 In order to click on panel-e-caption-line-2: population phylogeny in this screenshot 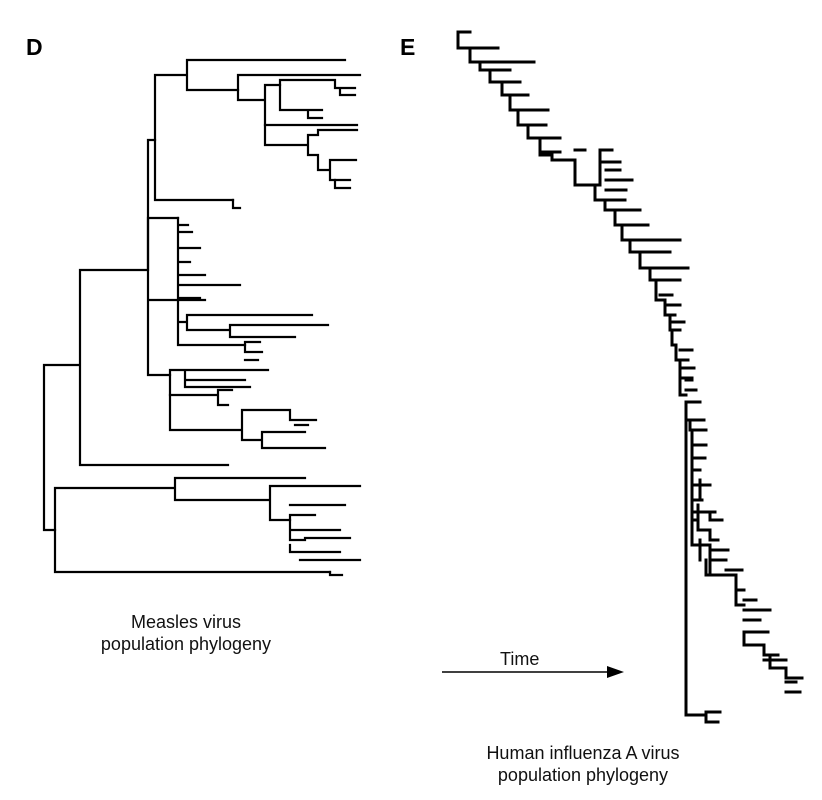, I will do `click(583, 775)`.